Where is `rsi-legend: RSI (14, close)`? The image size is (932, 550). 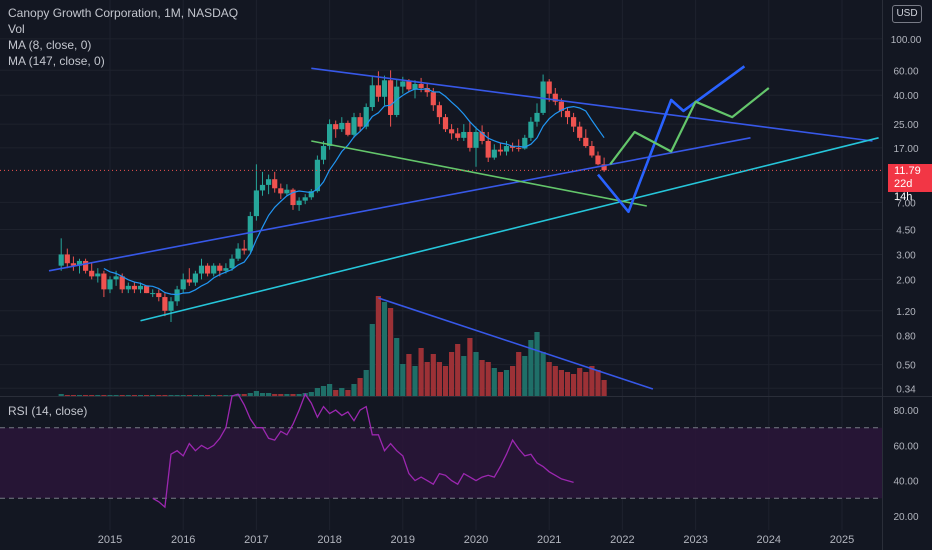
rsi-legend: RSI (14, close) is located at coordinates (48, 411).